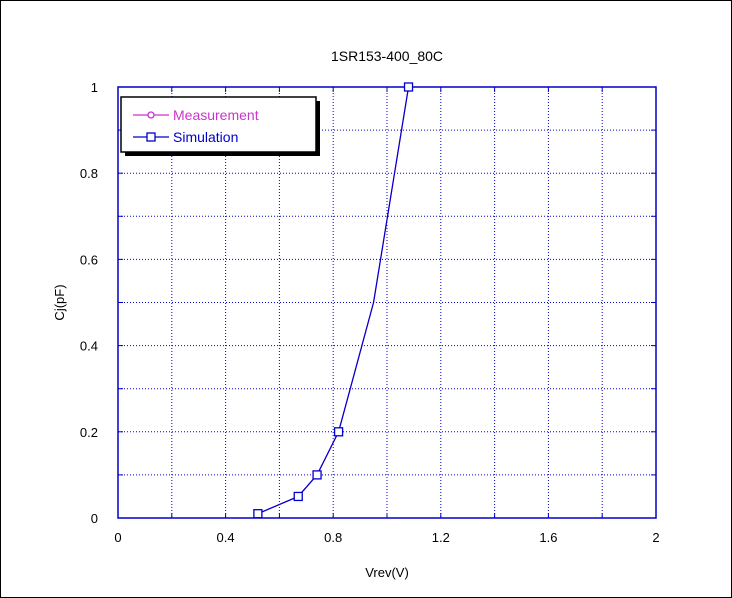 Image resolution: width=732 pixels, height=598 pixels. What do you see at coordinates (216, 115) in the screenshot?
I see `legend-label-measurement: Measurement` at bounding box center [216, 115].